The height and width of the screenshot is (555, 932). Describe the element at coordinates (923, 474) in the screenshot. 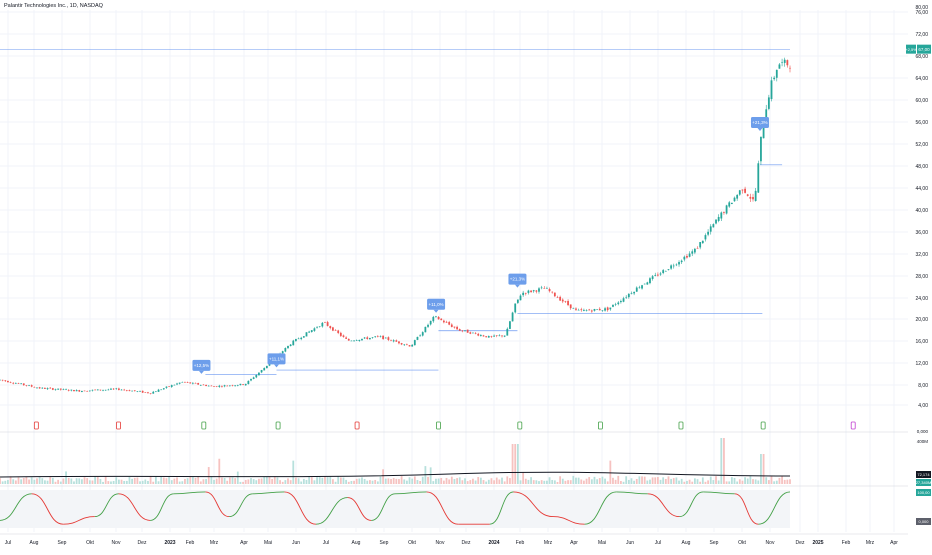

I see `volume-ma-badge` at that location.